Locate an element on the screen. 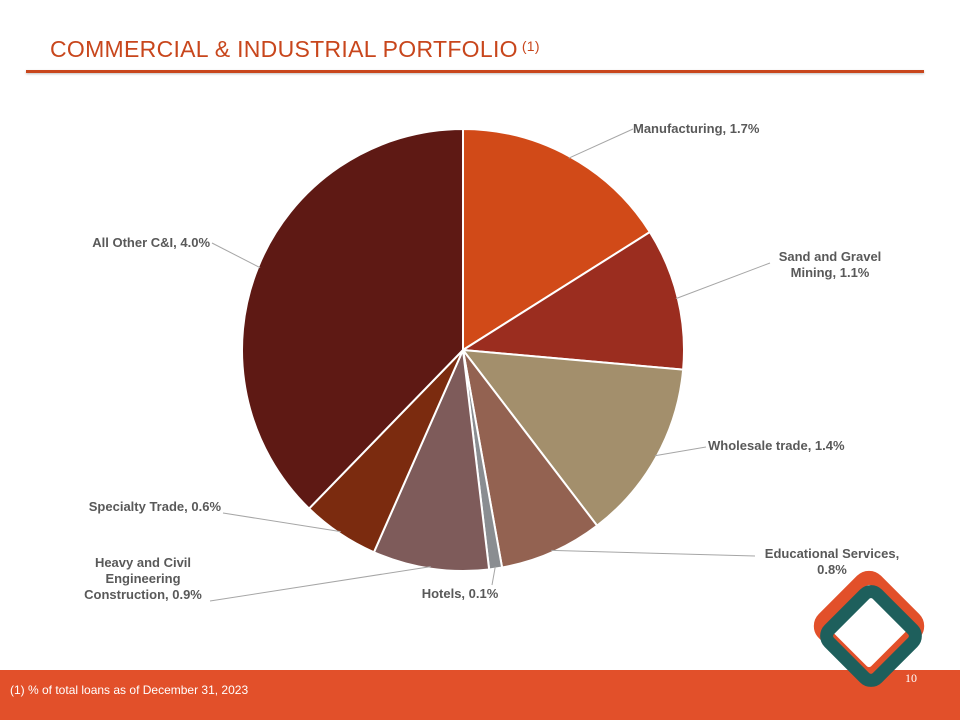 The height and width of the screenshot is (720, 960). pie-slice-wholesale-trade is located at coordinates (572, 438).